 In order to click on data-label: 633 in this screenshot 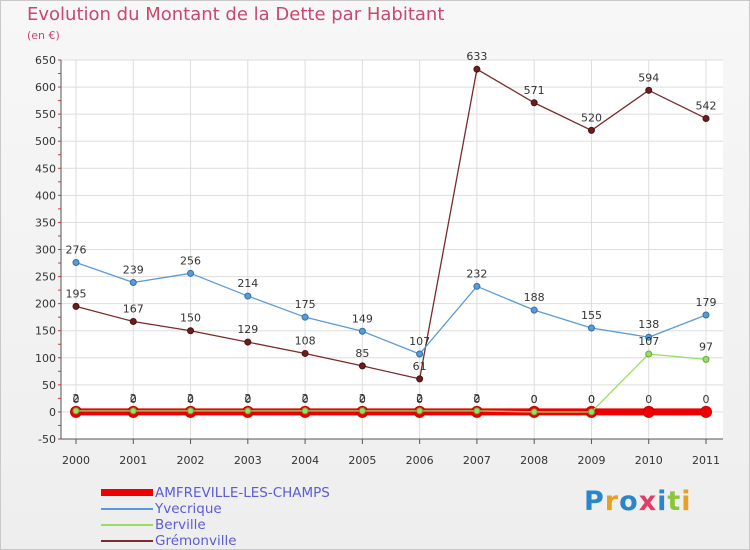, I will do `click(476, 56)`.